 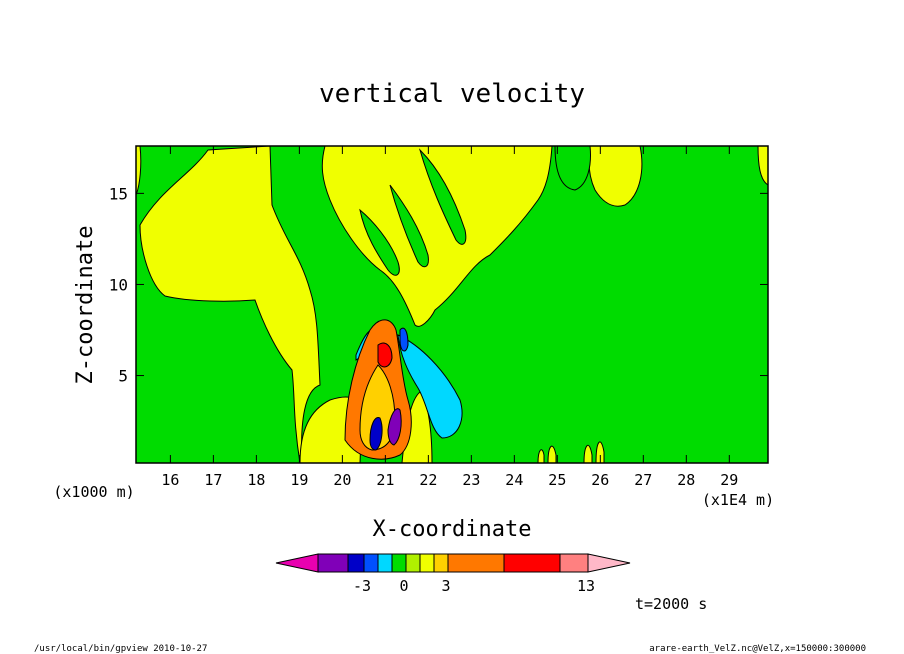 I want to click on time-label: t=2000 s, so click(x=671, y=604).